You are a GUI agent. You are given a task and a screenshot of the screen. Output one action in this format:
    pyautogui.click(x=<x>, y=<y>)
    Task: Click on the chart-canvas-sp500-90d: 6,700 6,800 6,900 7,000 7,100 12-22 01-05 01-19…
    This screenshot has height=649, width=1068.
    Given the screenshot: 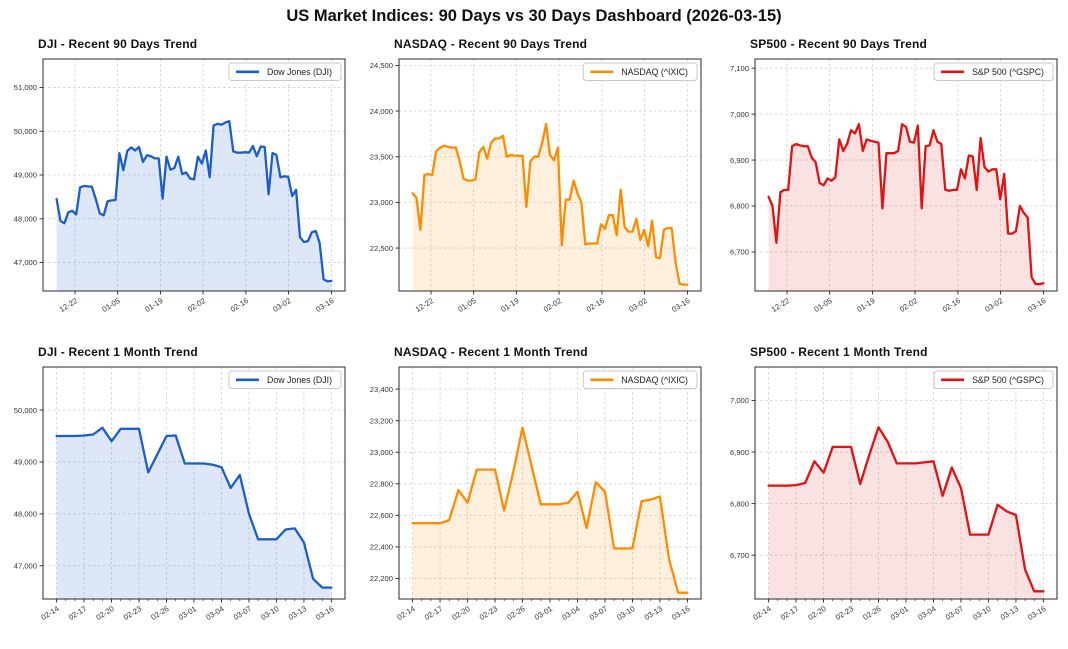 What is the action you would take?
    pyautogui.click(x=894, y=186)
    